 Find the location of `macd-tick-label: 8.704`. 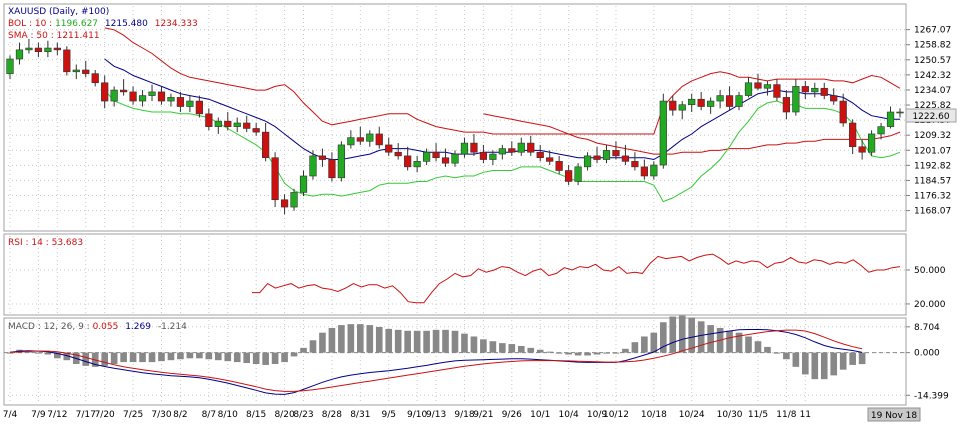

macd-tick-label: 8.704 is located at coordinates (927, 328).